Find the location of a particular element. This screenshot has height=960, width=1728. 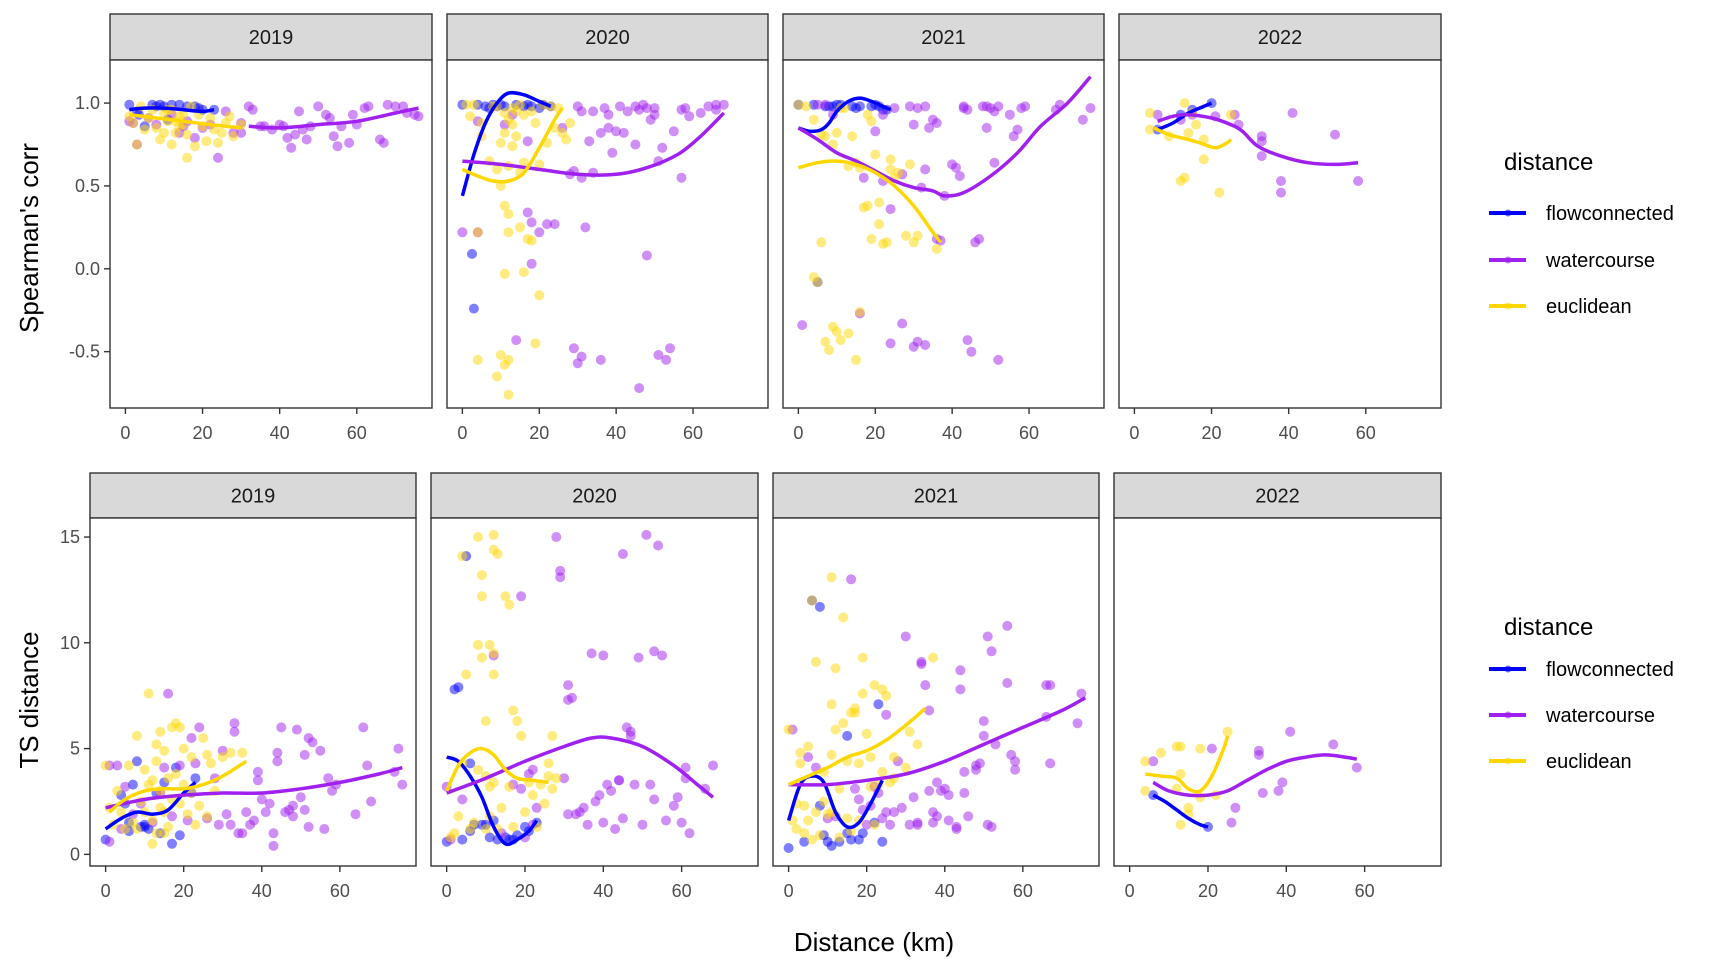

y-tick-label: 10 is located at coordinates (70, 643).